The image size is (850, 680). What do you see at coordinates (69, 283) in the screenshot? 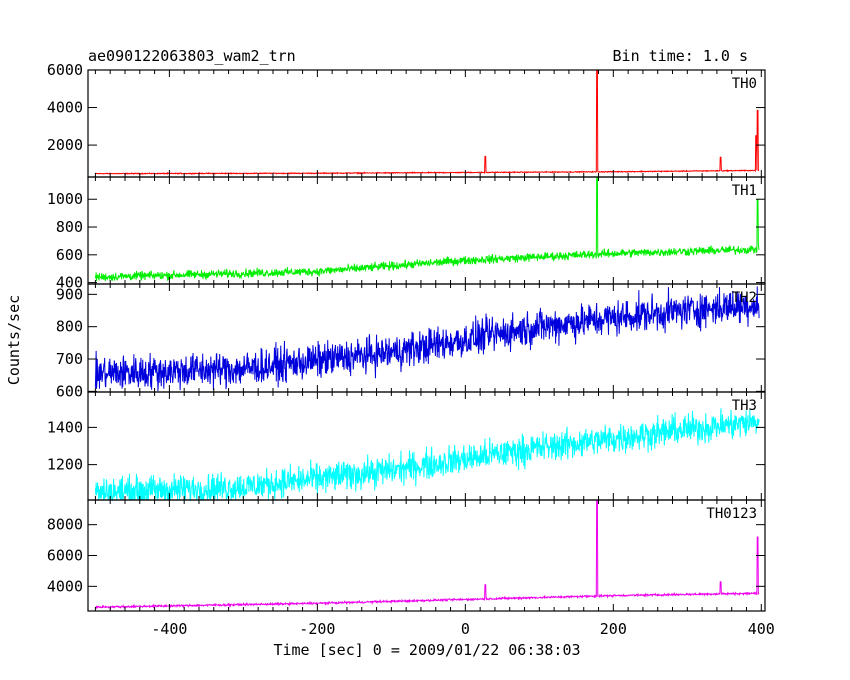
I see `y-tick-label: 400` at bounding box center [69, 283].